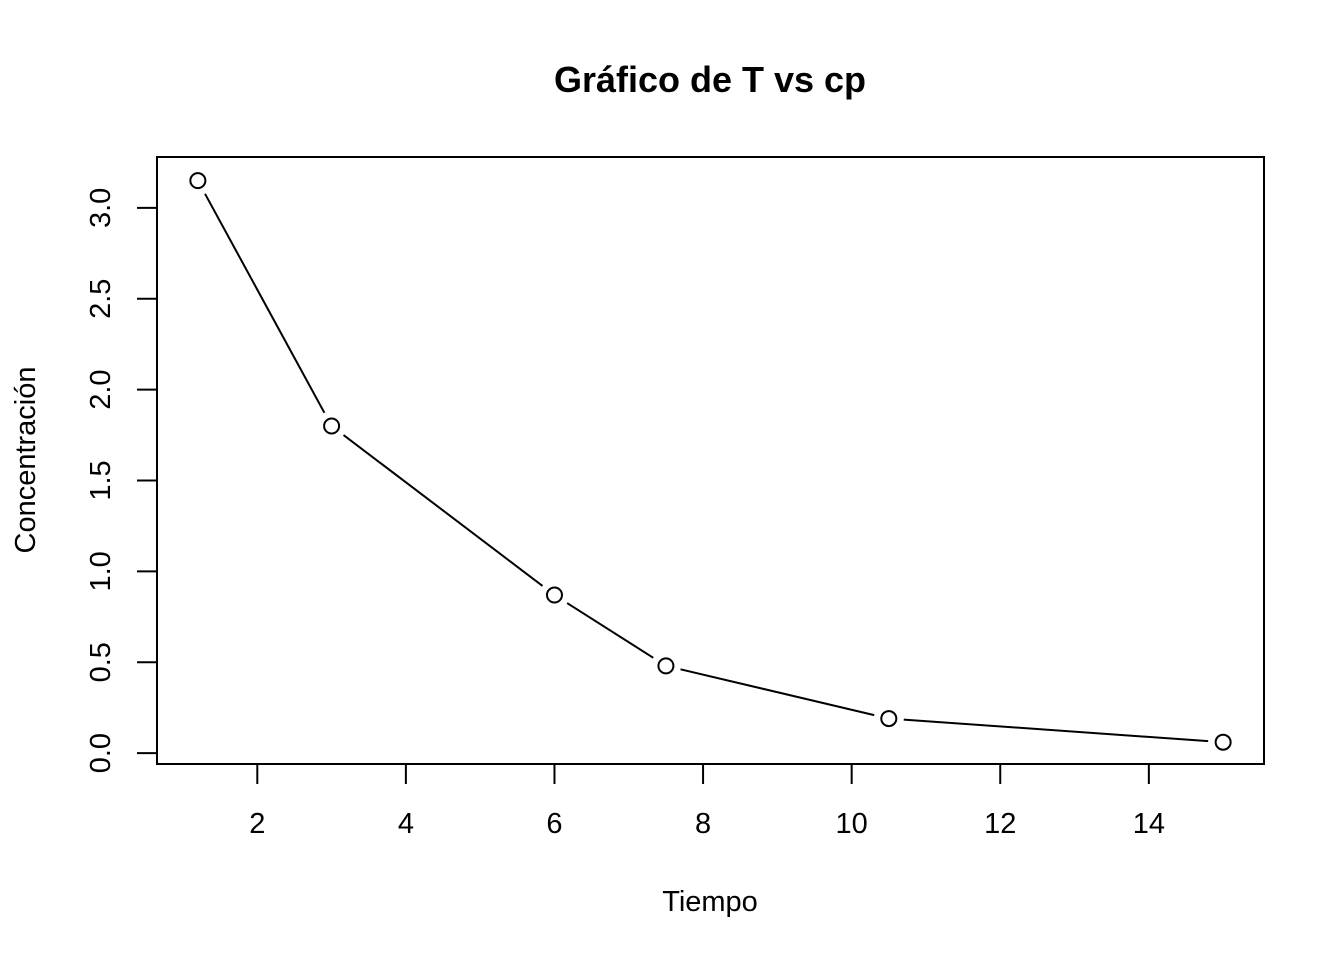 This screenshot has width=1344, height=960. I want to click on chart-title: Gráfico de T vs cp, so click(710, 79).